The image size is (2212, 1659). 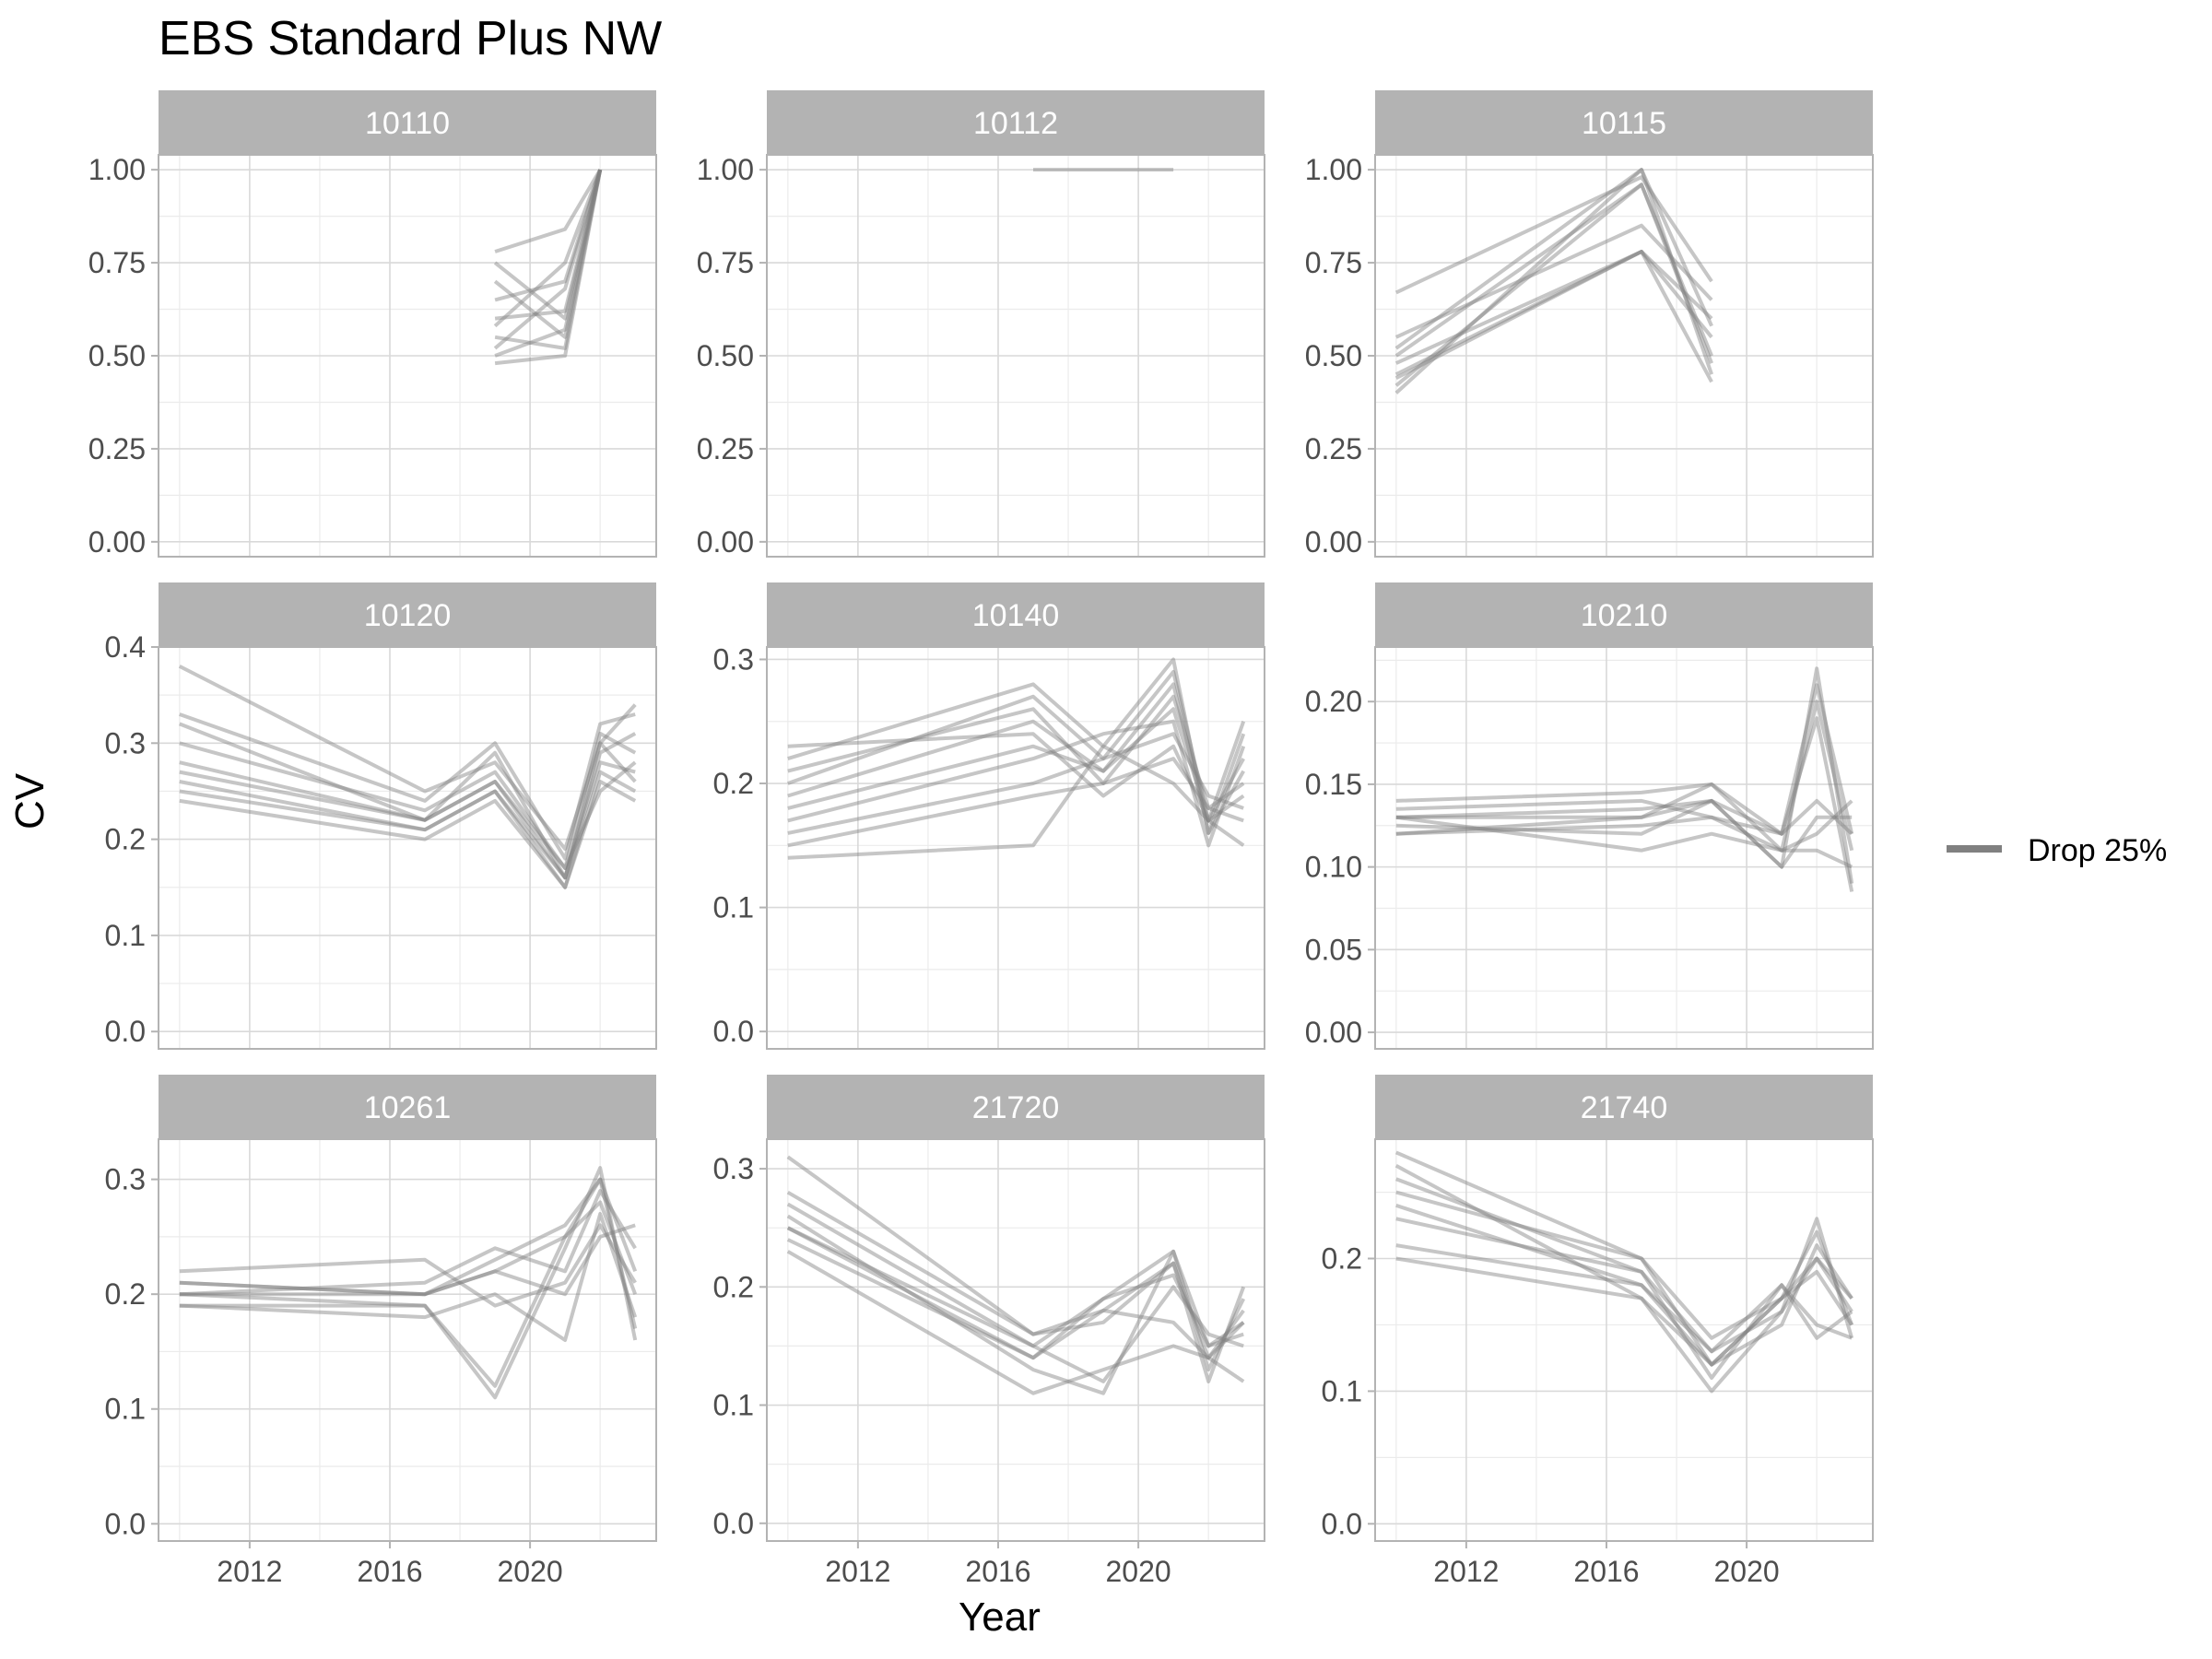 I want to click on facet-strip-label-10112: 10112, so click(x=1015, y=123).